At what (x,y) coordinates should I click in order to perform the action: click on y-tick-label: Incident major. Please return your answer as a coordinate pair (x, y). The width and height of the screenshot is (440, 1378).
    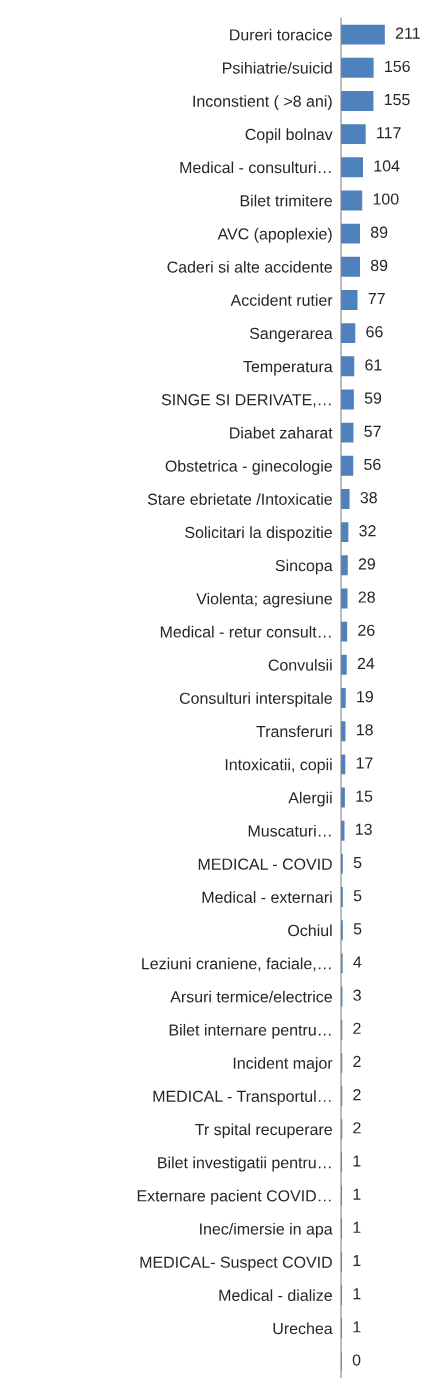
    Looking at the image, I should click on (283, 1064).